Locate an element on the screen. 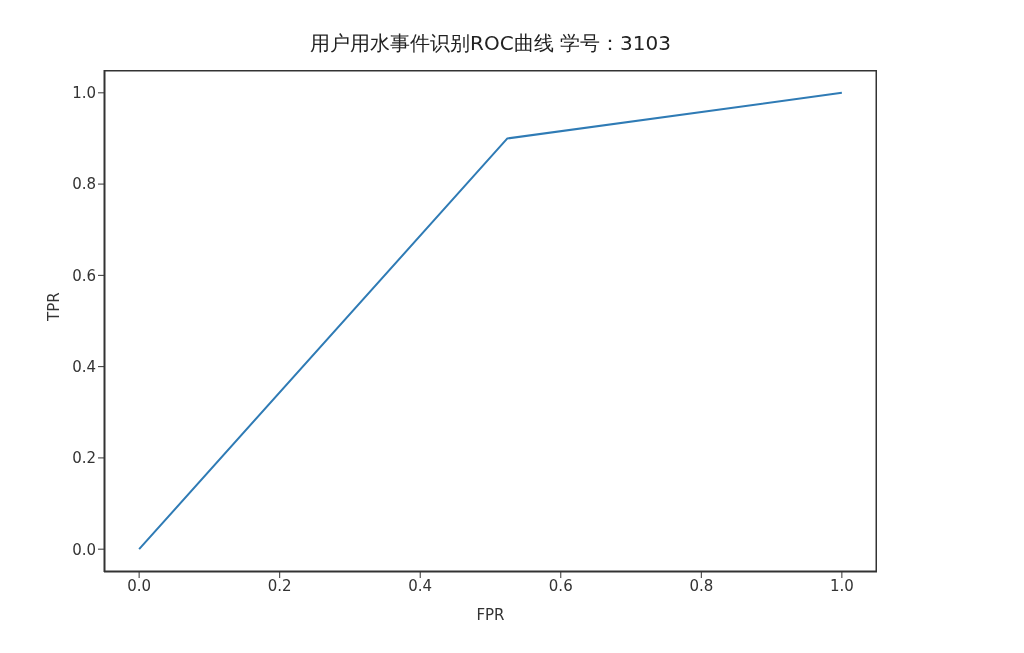  y-tick-label: 0.2 is located at coordinates (84, 458).